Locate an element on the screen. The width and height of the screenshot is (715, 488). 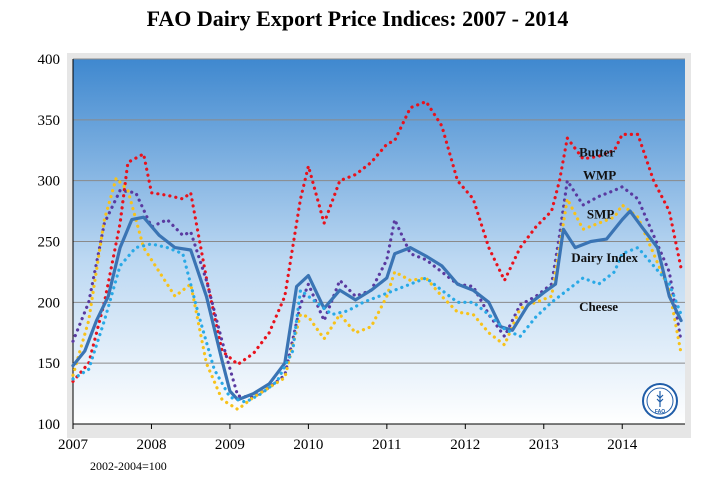
series-label: Cheese is located at coordinates (598, 306).